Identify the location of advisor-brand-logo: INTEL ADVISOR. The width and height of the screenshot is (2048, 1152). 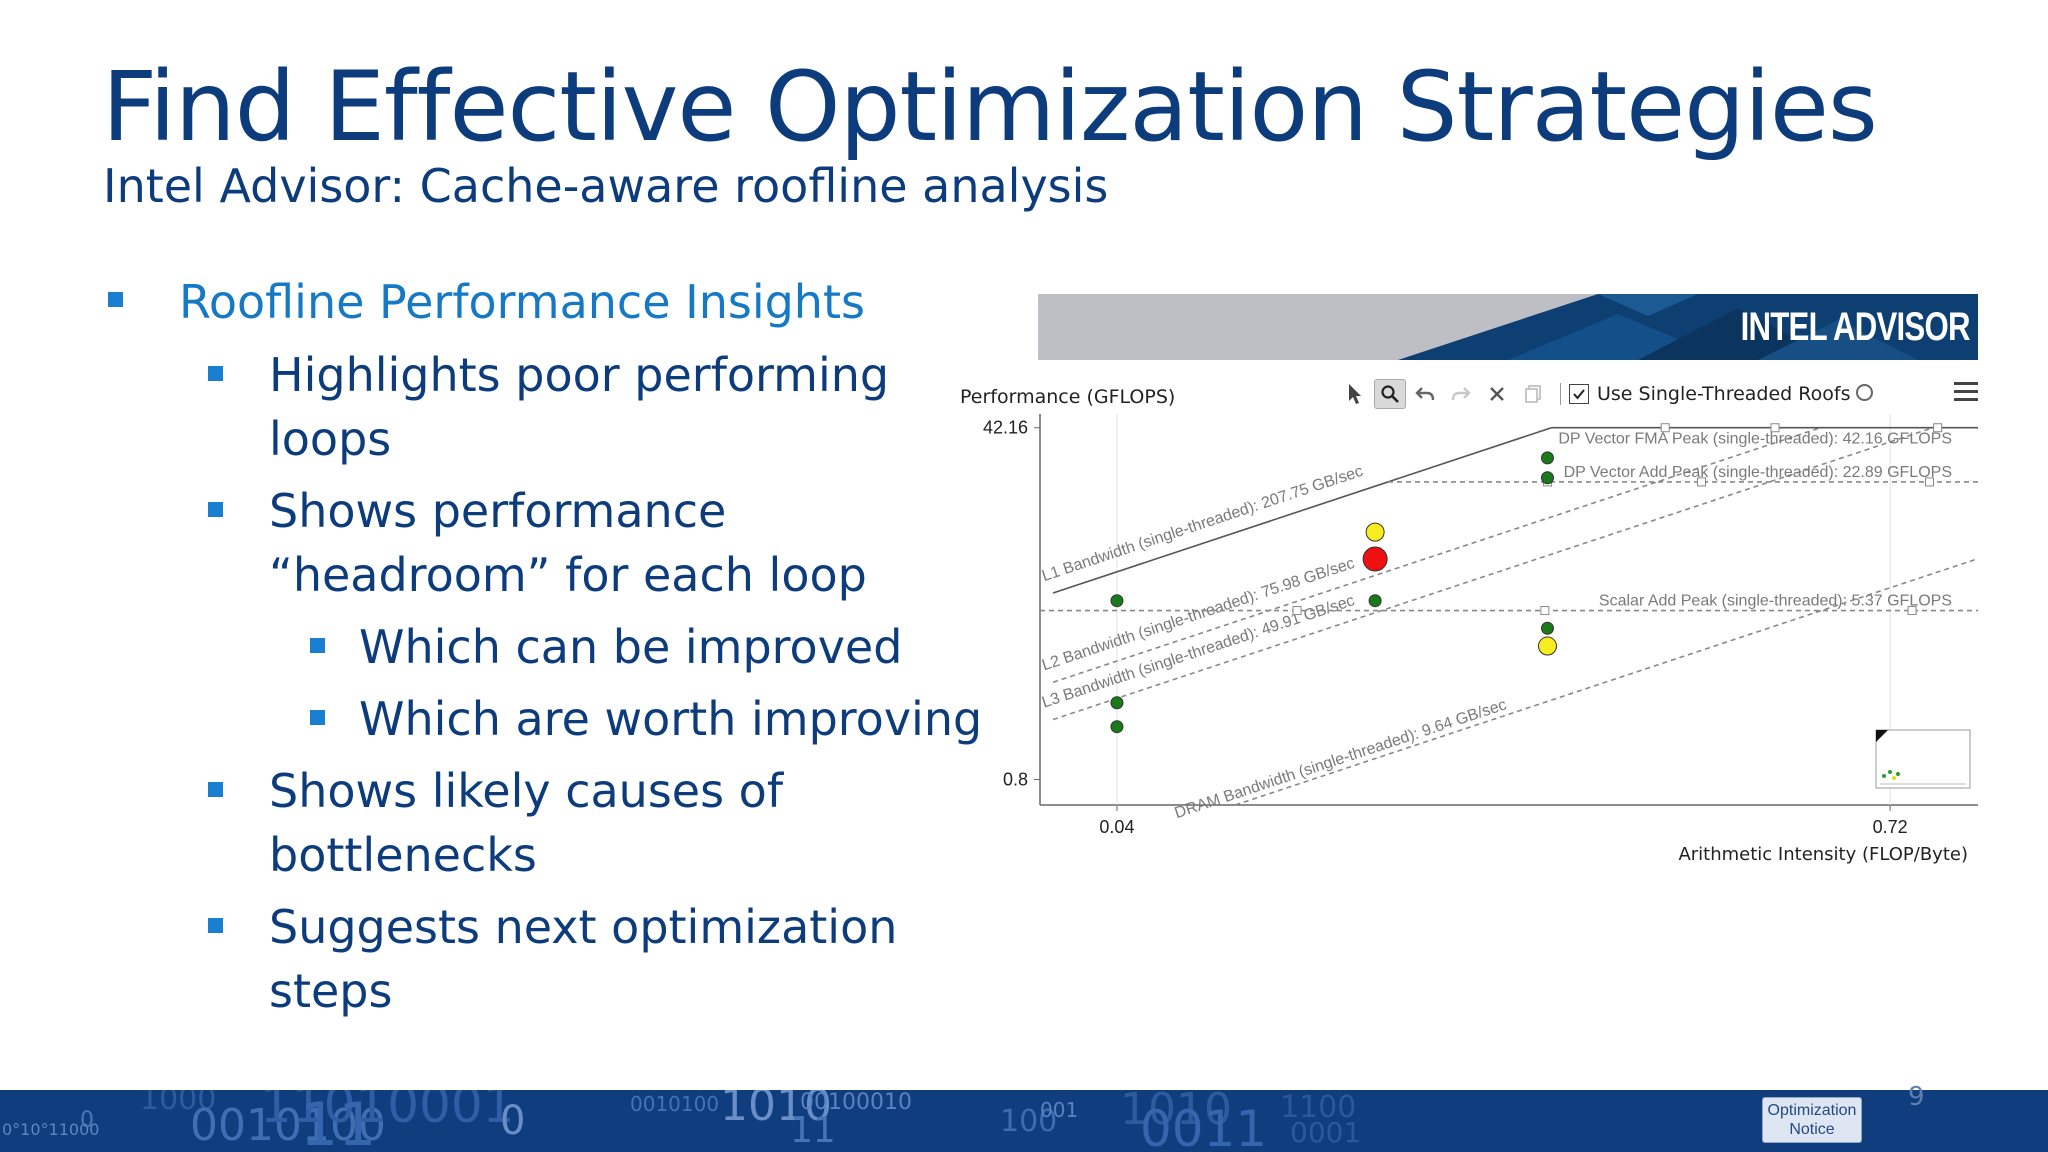
(1855, 327).